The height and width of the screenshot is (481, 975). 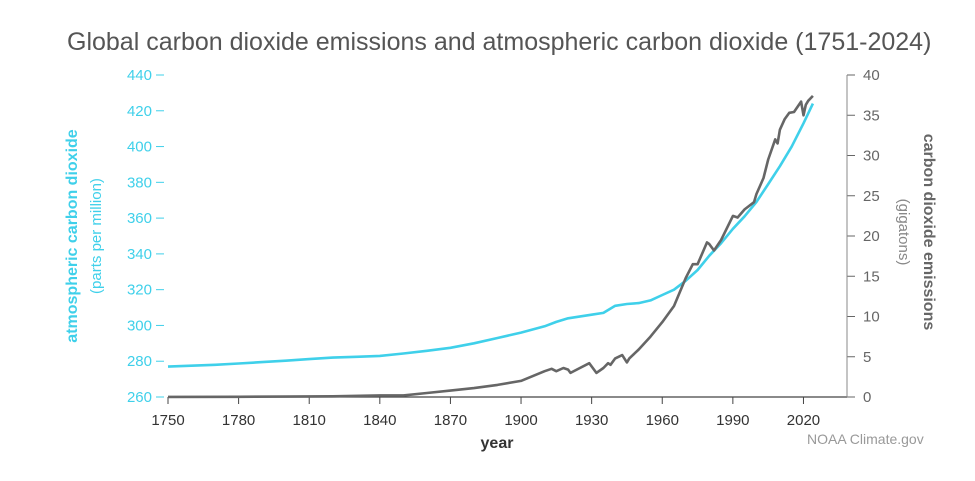 I want to click on x-axis-ticks: 1750 1780 1810 1840 1870 1900 1930 1960 1990 2020, so click(x=485, y=413).